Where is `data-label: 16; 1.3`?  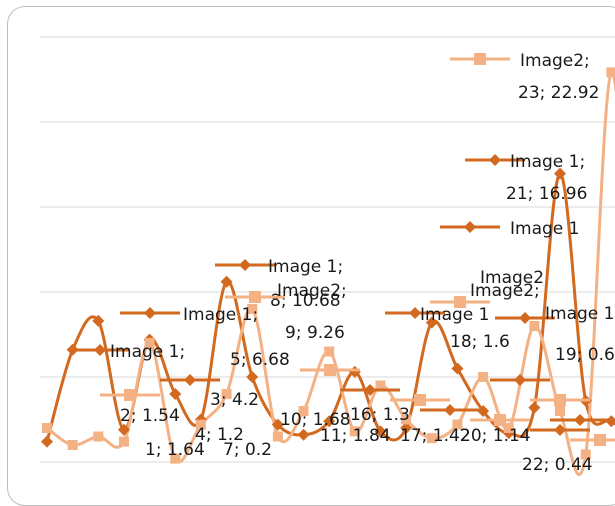
data-label: 16; 1.3 is located at coordinates (380, 415).